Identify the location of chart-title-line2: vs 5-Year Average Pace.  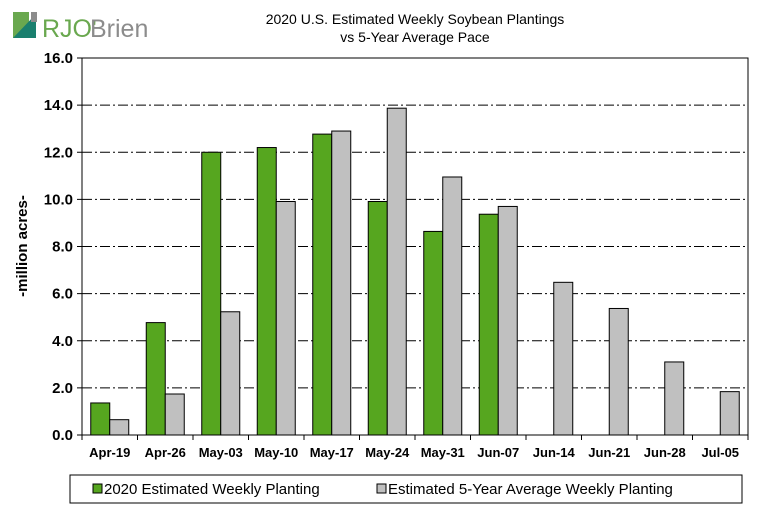
(415, 37).